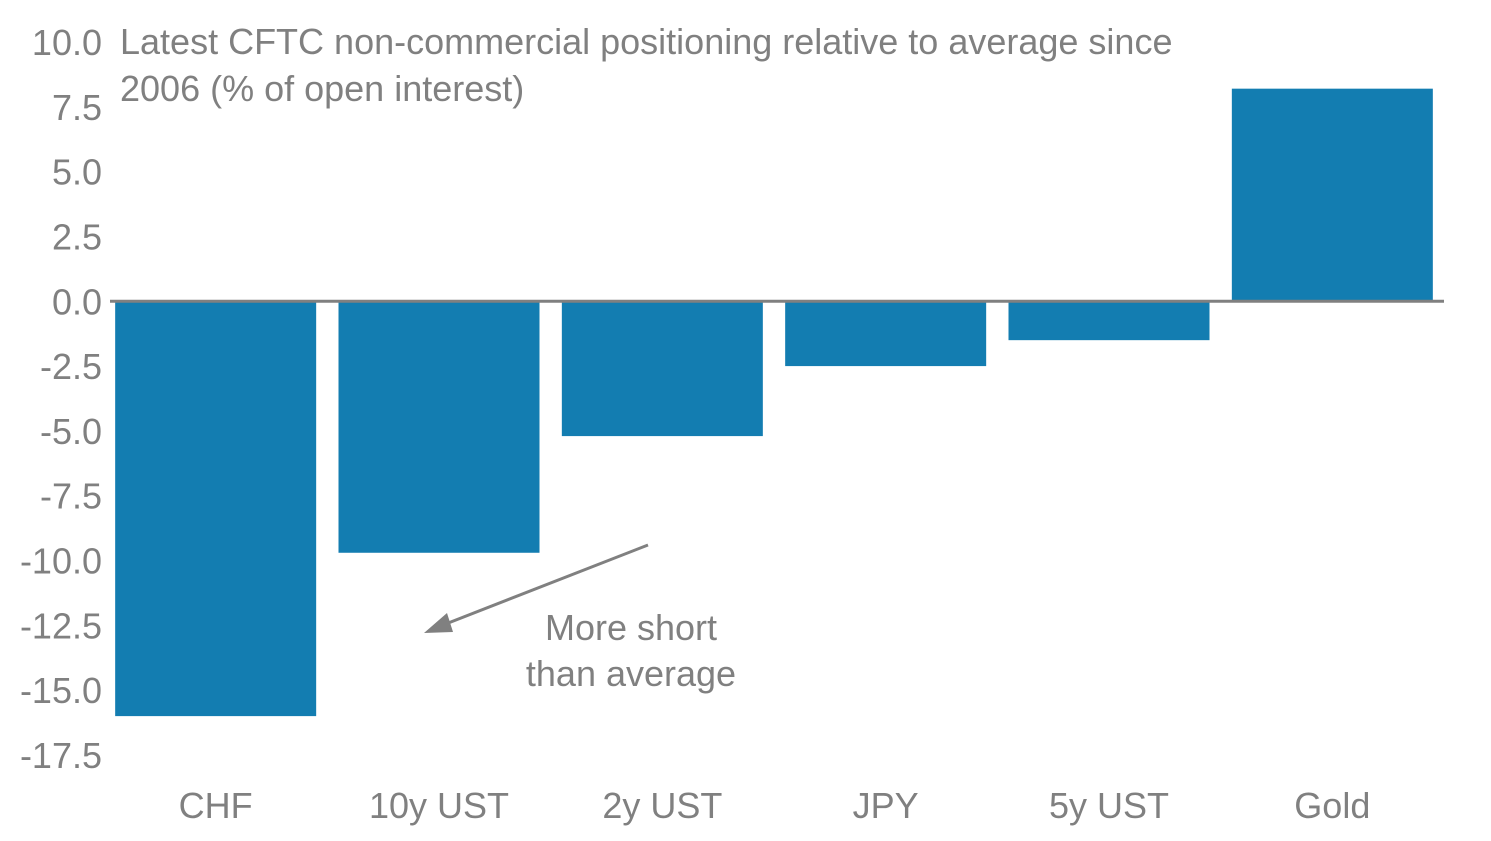 The image size is (1491, 841). Describe the element at coordinates (662, 805) in the screenshot. I see `category-label: 2y UST` at that location.